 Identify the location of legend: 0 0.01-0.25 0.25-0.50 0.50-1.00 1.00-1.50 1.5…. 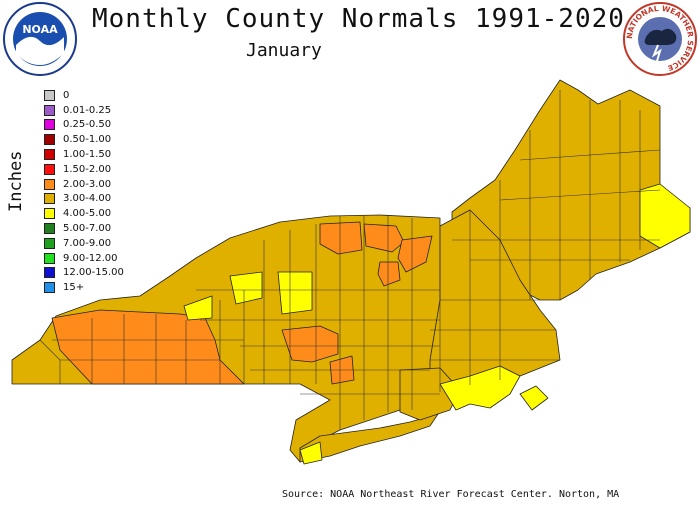
(104, 191).